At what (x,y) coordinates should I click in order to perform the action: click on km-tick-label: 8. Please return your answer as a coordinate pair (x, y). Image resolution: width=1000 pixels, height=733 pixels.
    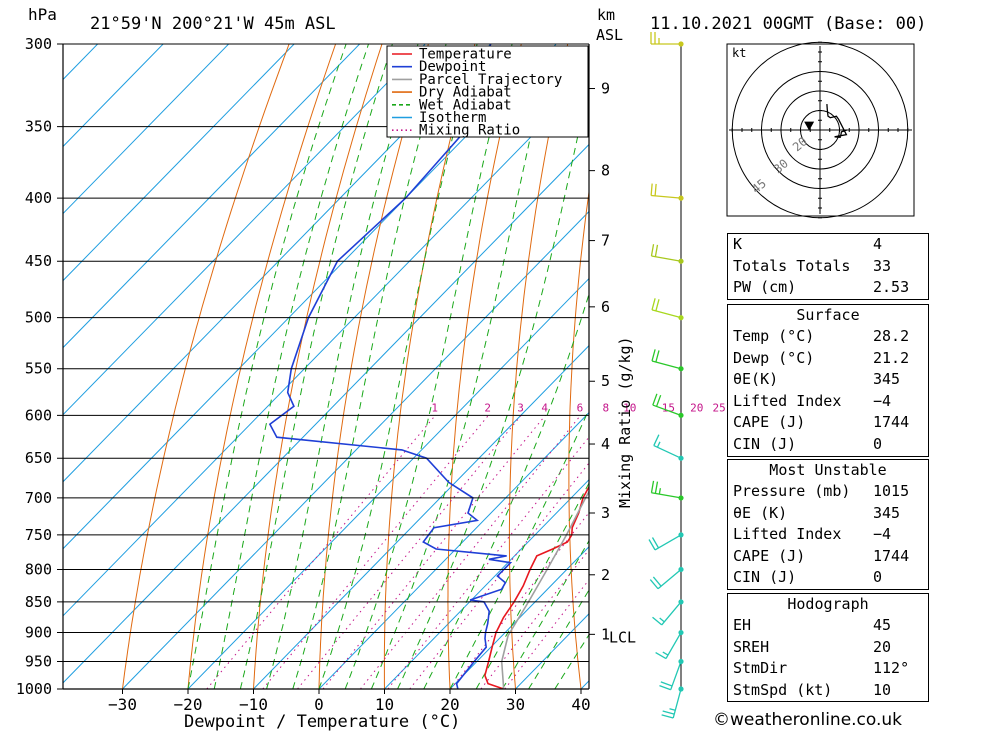
    Looking at the image, I should click on (605, 171).